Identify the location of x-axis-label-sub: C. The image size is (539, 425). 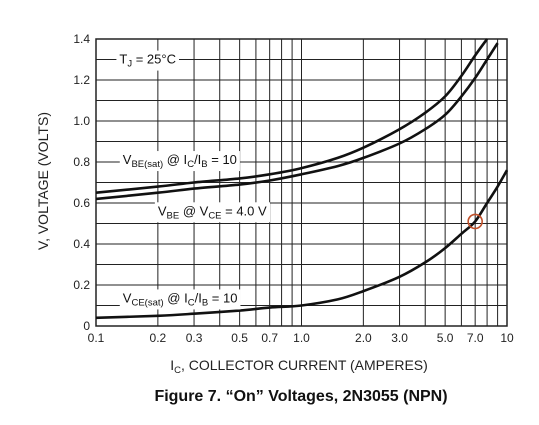
(177, 370).